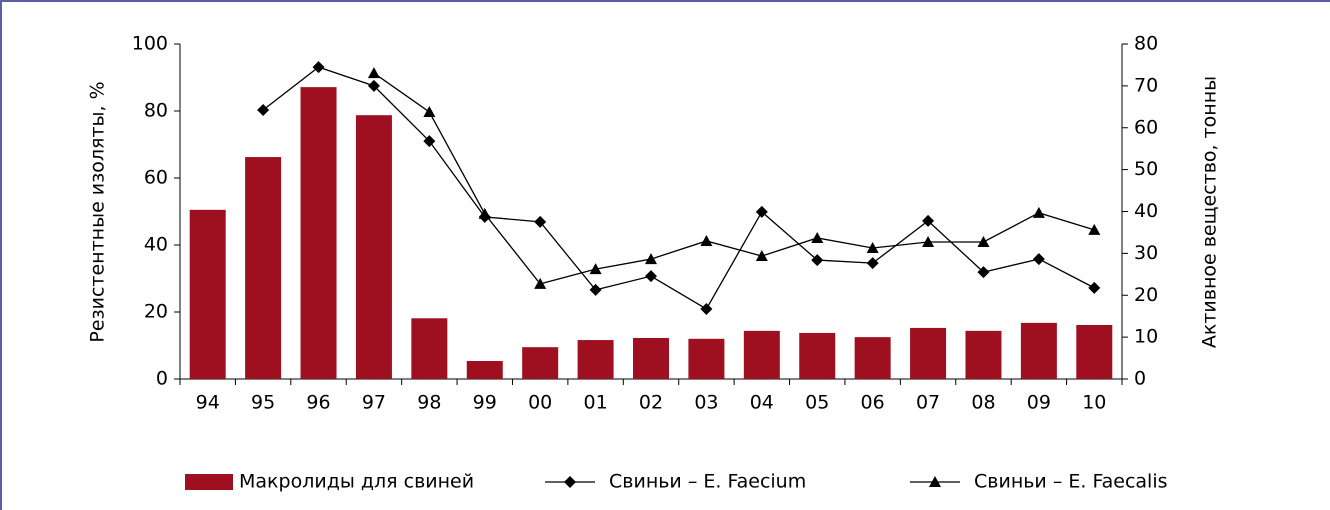 This screenshot has height=510, width=1330. Describe the element at coordinates (706, 403) in the screenshot. I see `x-tick-label: 03` at that location.